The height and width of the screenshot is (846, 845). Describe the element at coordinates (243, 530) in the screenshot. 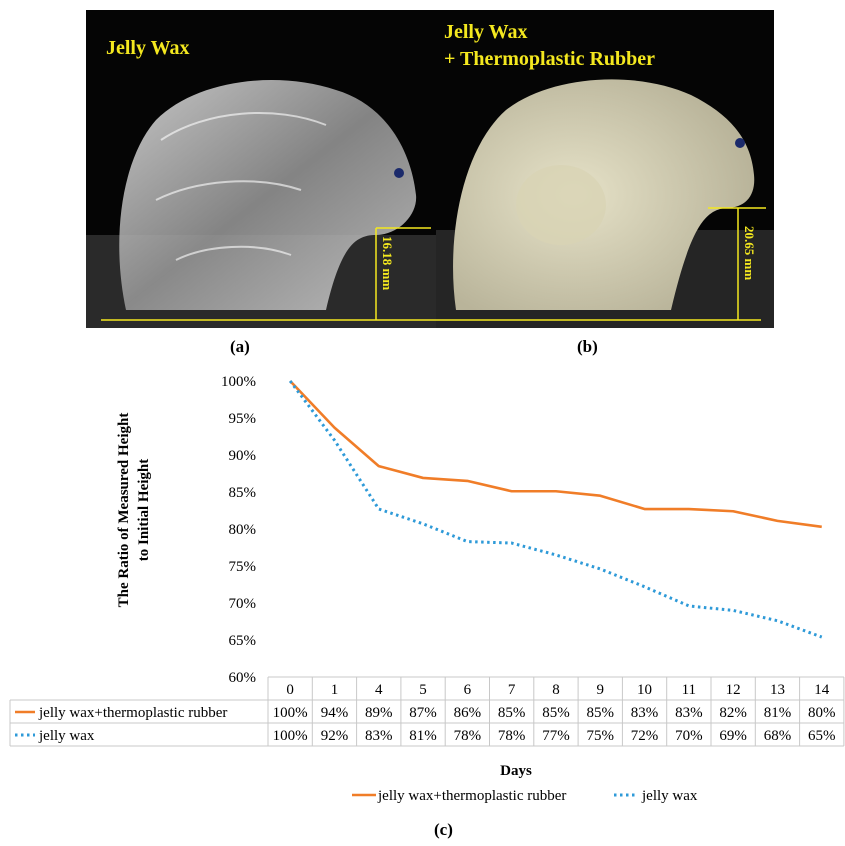

I see `y-tick-label: 80%` at that location.